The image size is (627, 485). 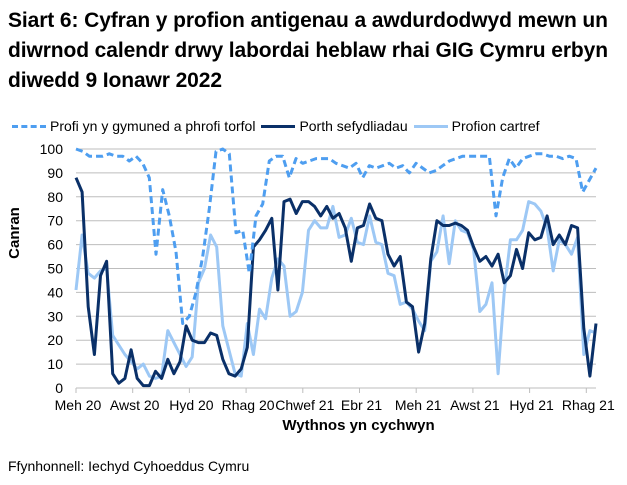 What do you see at coordinates (418, 405) in the screenshot?
I see `x-tick-label: Meh 21` at bounding box center [418, 405].